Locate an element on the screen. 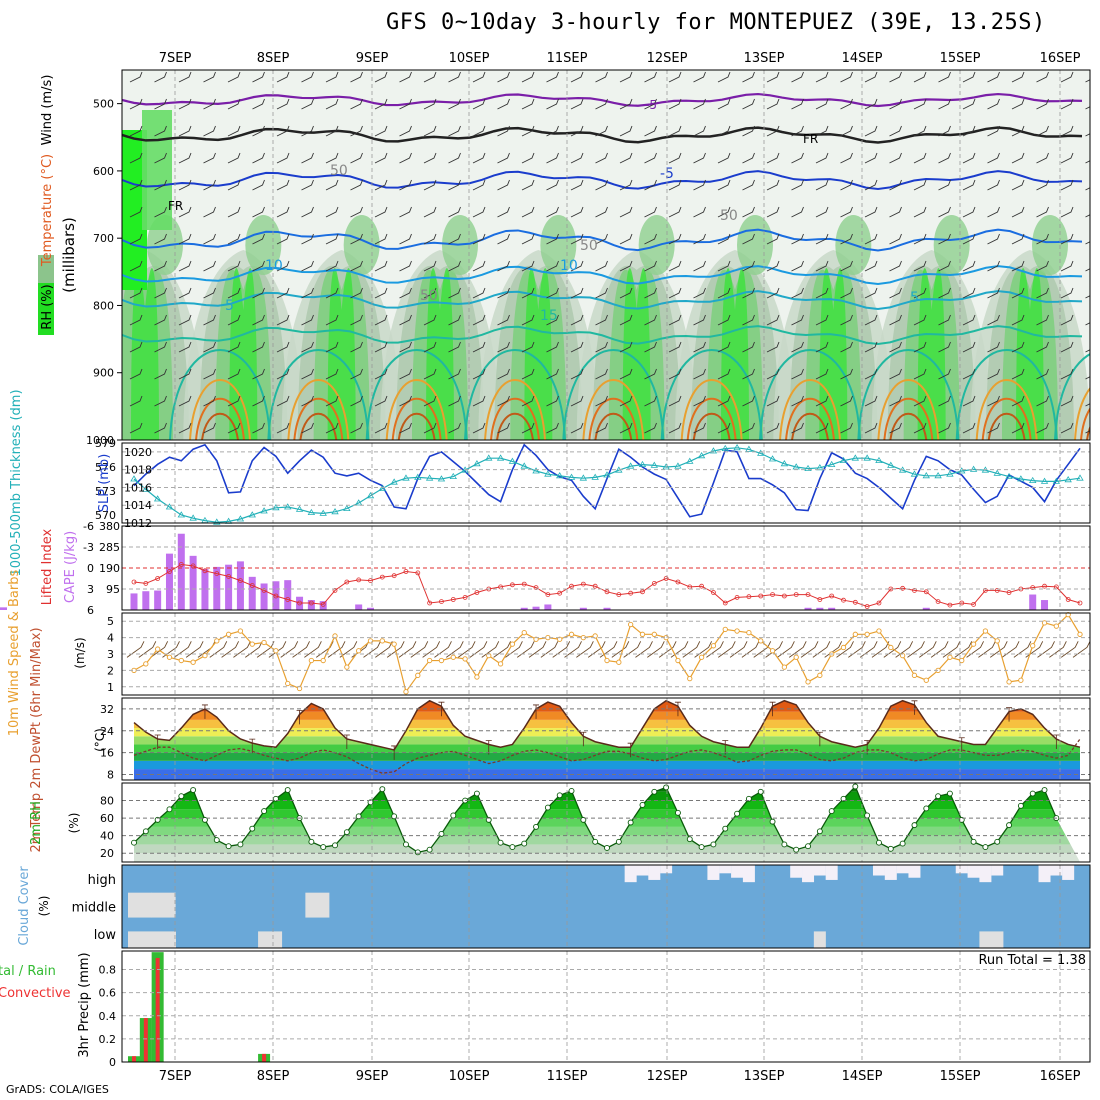 Image resolution: width=1100 pixels, height=1100 pixels. middle-cloud is located at coordinates (140, 905).